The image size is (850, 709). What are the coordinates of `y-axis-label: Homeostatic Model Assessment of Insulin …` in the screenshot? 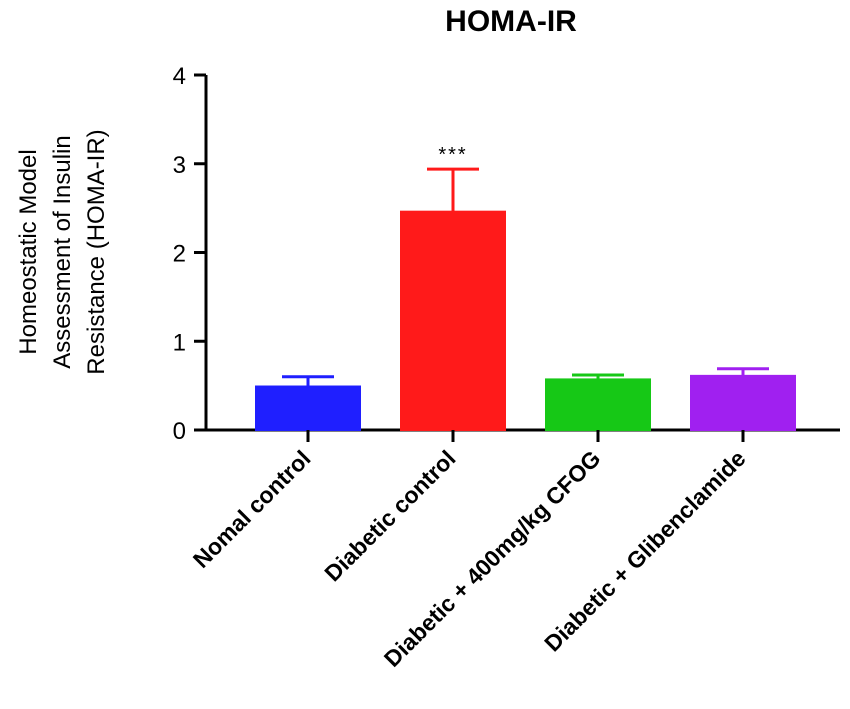 It's located at (62, 251).